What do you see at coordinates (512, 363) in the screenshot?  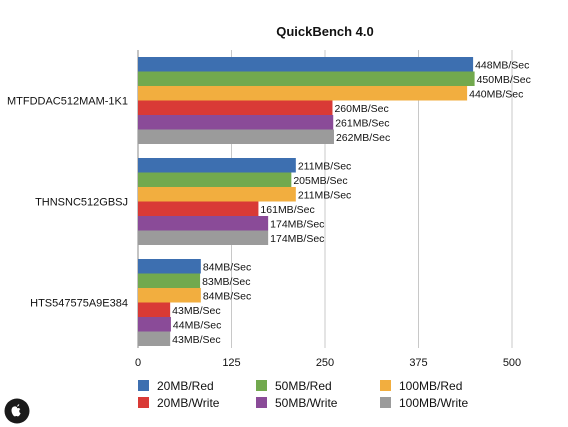 I see `x-tick-label: 500` at bounding box center [512, 363].